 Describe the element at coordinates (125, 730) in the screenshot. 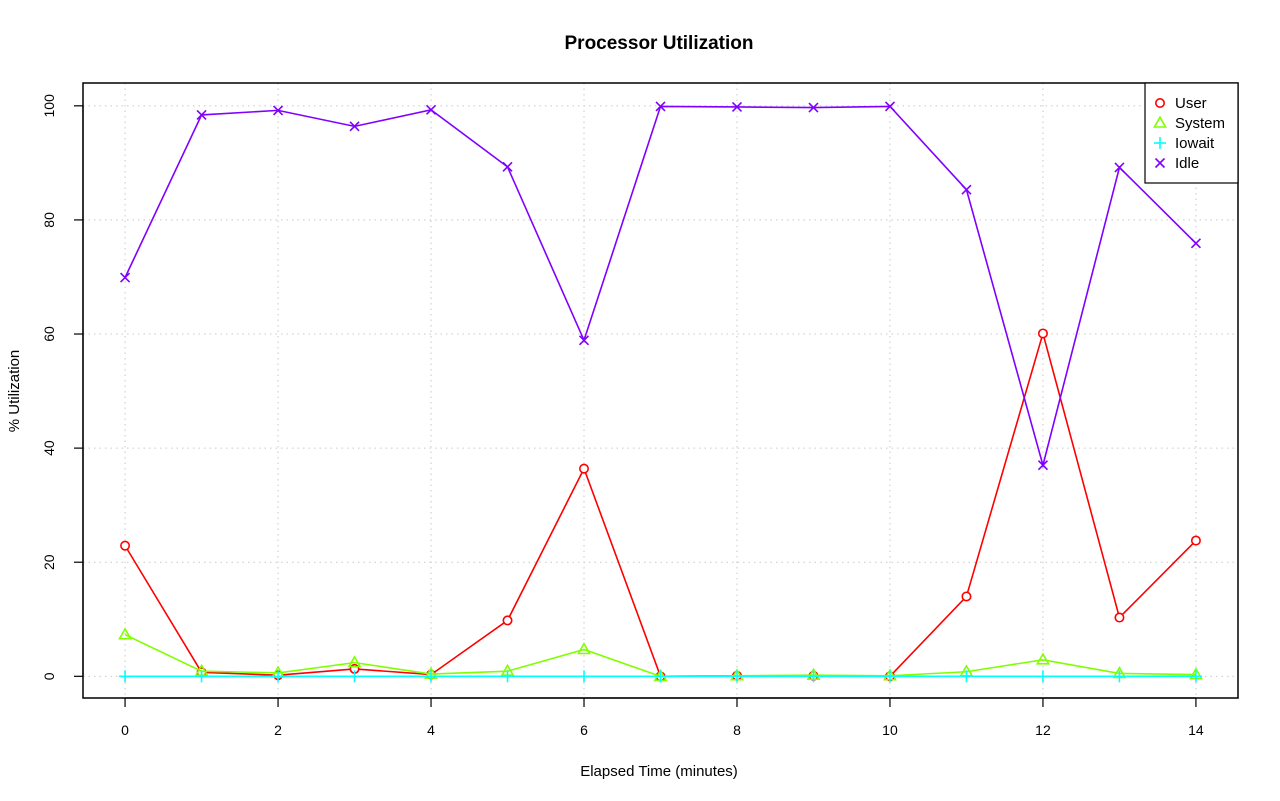

I see `x-tick-label: 0` at that location.